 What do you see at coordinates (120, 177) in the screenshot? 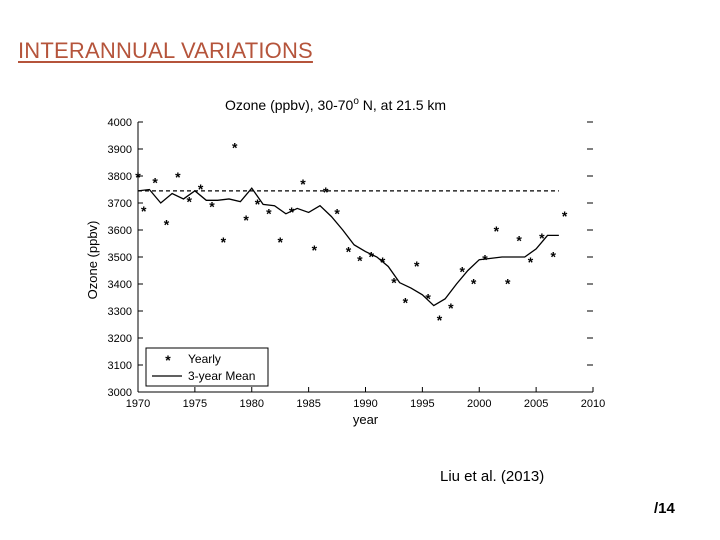
I see `y-tick-label: 3800` at bounding box center [120, 177].